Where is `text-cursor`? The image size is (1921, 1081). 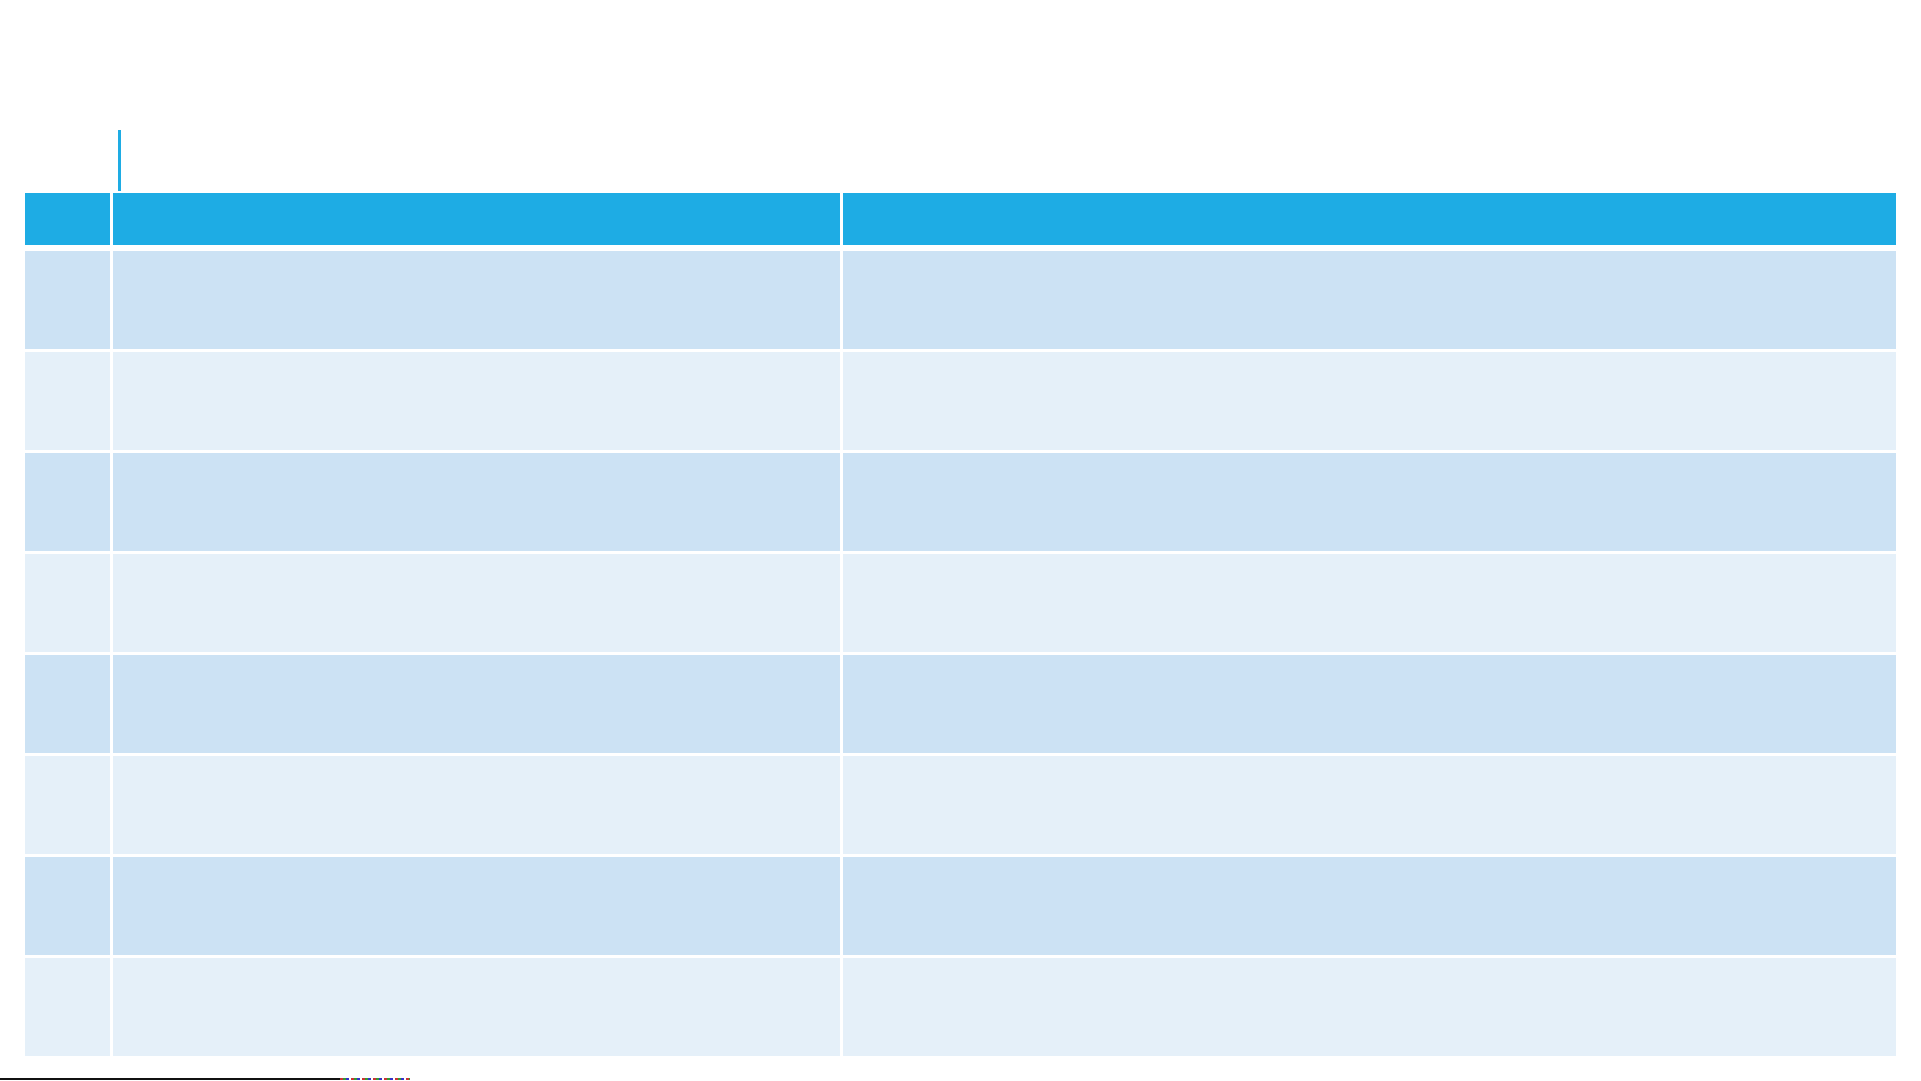 text-cursor is located at coordinates (119, 160).